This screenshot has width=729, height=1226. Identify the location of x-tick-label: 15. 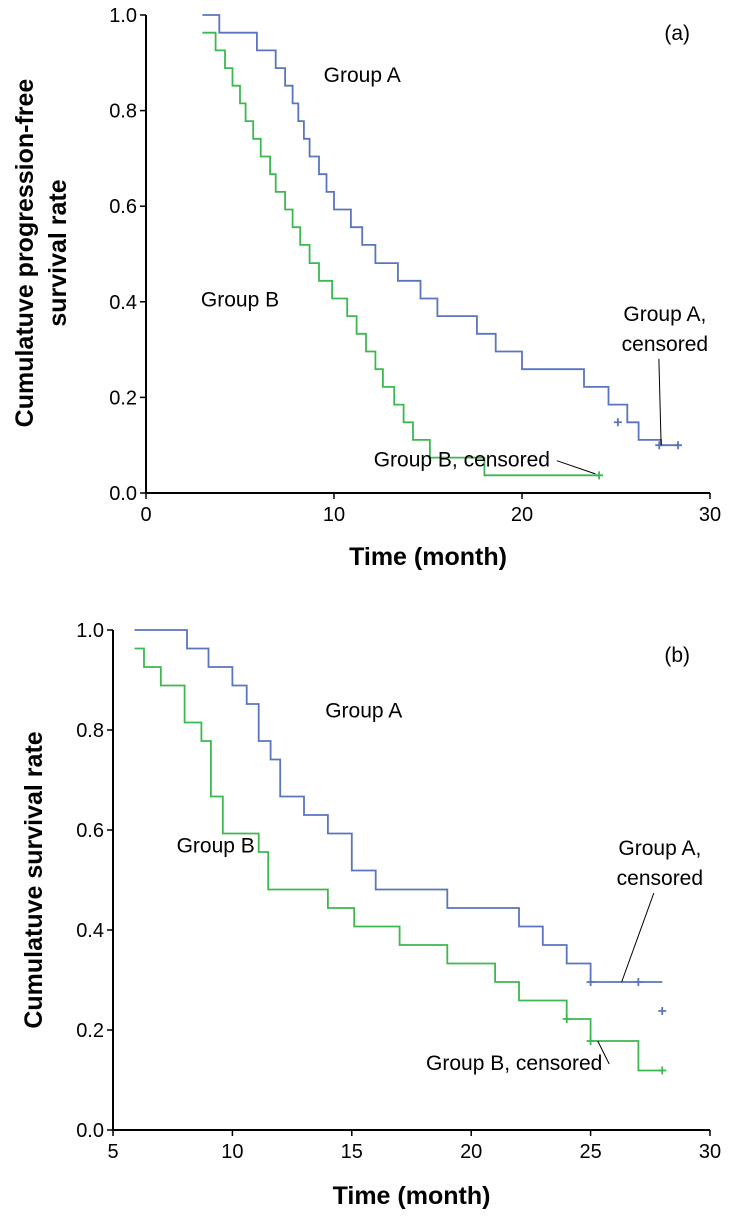
(352, 1152).